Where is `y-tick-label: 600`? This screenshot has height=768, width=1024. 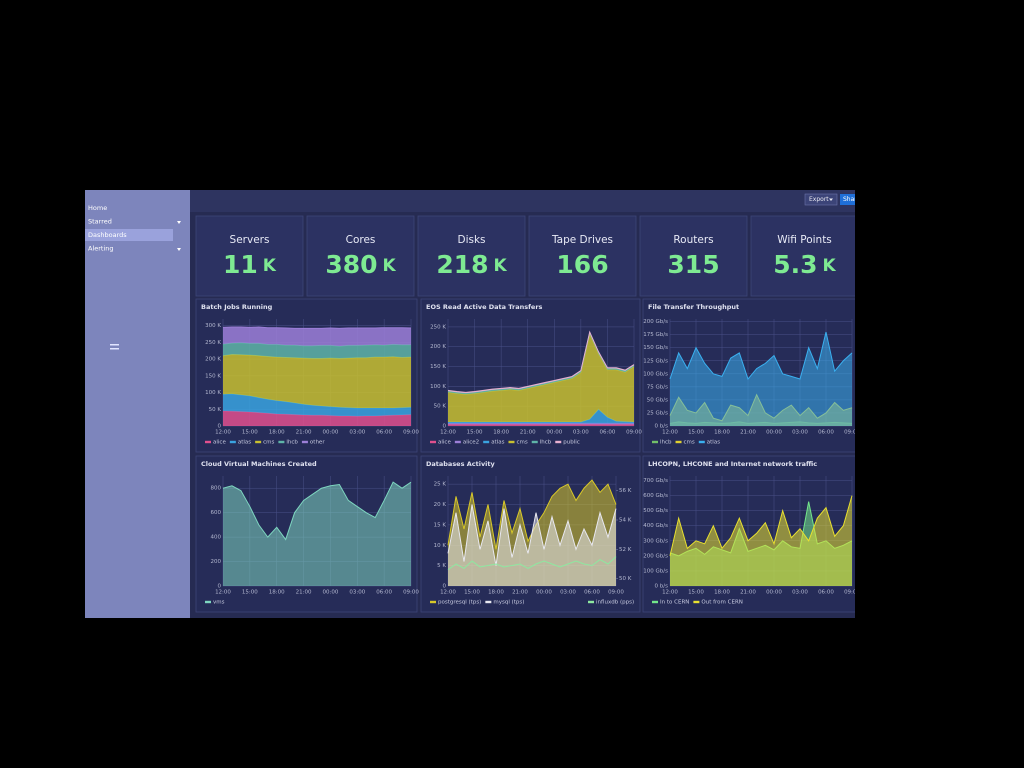 y-tick-label: 600 is located at coordinates (216, 513).